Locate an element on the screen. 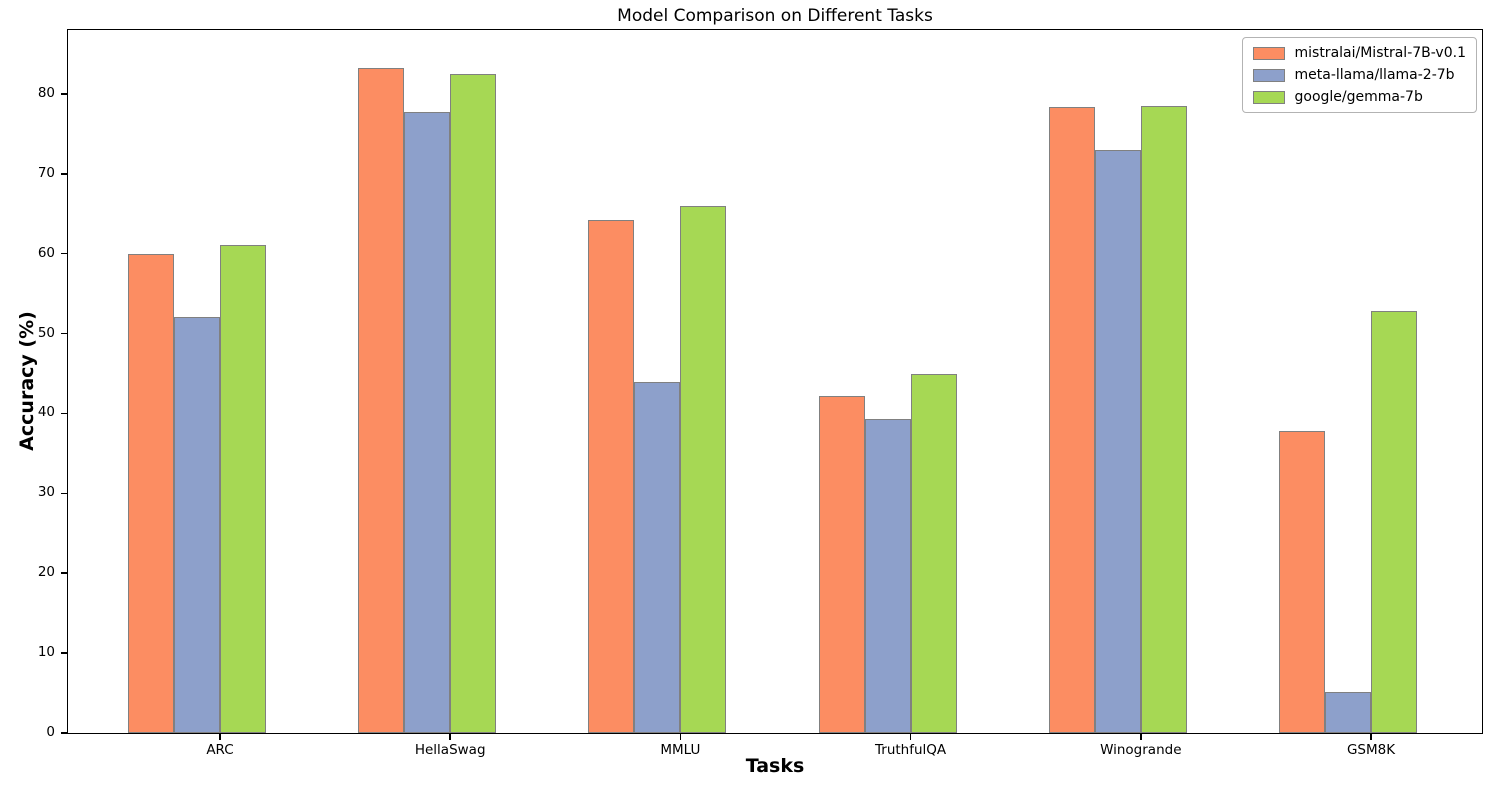 Image resolution: width=1489 pixels, height=790 pixels. x-tick-label-winogrande: Winogrande is located at coordinates (1141, 750).